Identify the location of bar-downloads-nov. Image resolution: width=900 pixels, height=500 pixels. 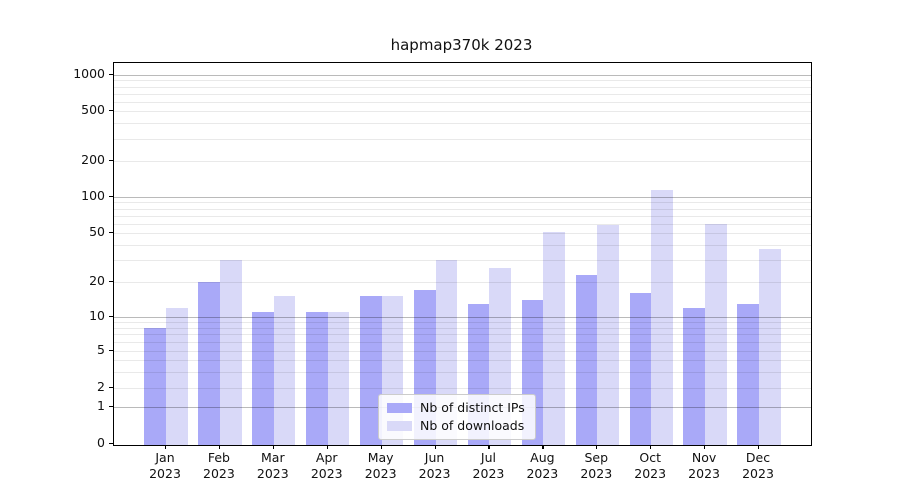
(716, 334).